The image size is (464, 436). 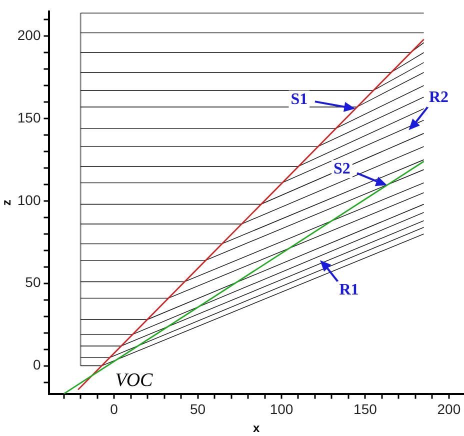 What do you see at coordinates (438, 97) in the screenshot?
I see `annotation: R2` at bounding box center [438, 97].